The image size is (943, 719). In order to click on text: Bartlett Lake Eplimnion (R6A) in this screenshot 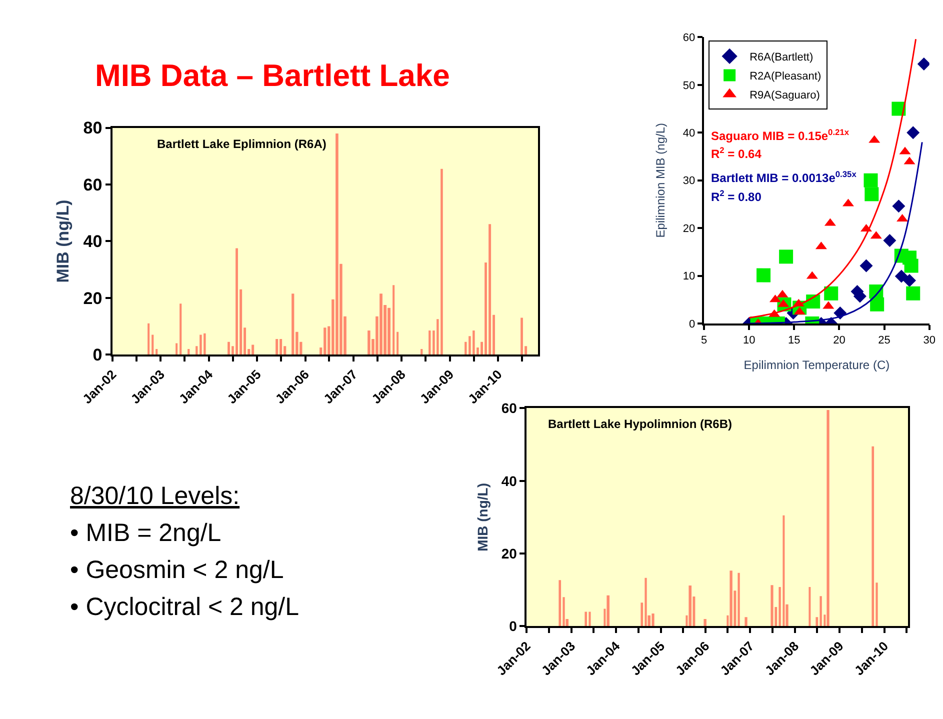, I will do `click(241, 144)`.